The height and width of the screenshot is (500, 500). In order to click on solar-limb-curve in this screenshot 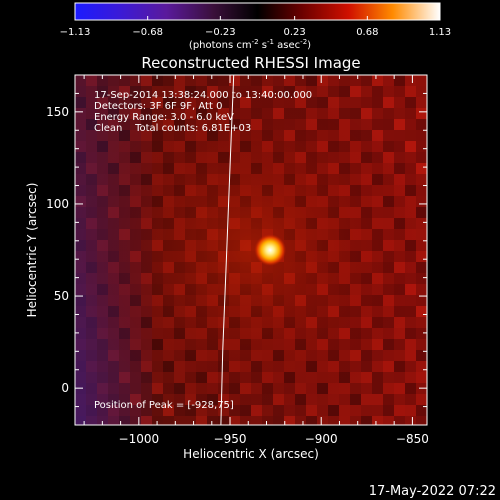, I will do `click(227, 250)`.